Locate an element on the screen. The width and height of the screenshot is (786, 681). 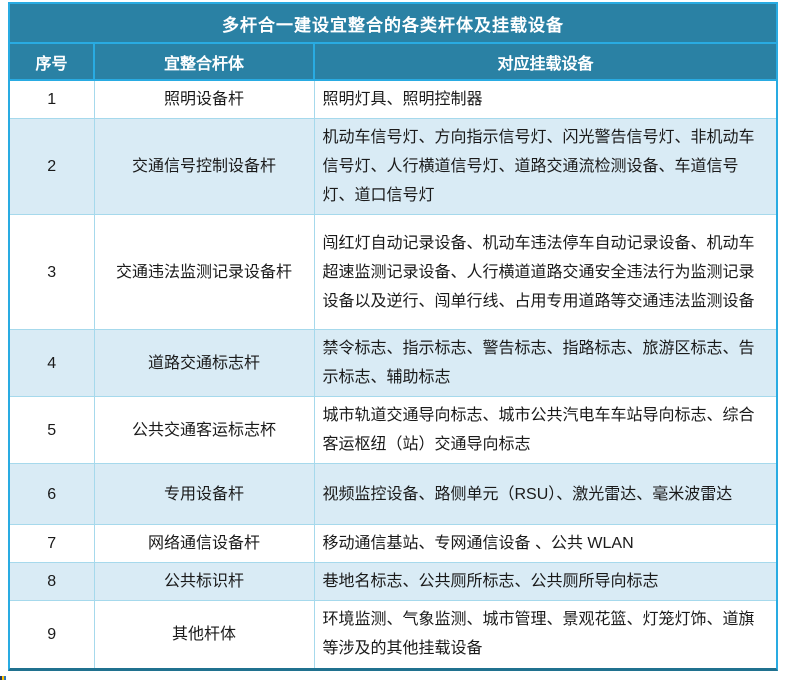
table-row: 1 照明设备杆 照明灯具、照明控制器 is located at coordinates (393, 99).